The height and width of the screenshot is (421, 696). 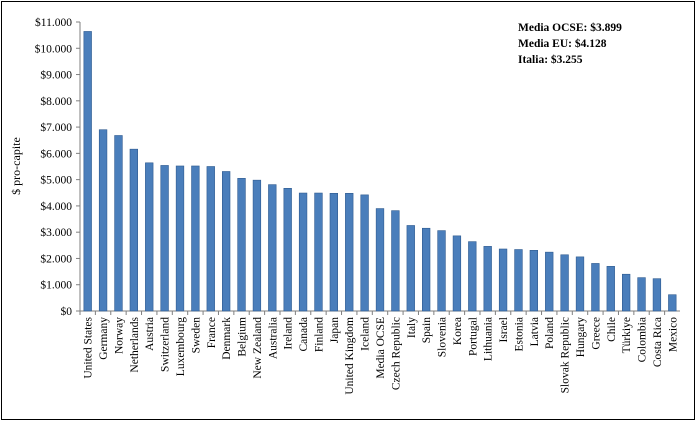 What do you see at coordinates (535, 331) in the screenshot?
I see `x-tick-label: Latvia` at bounding box center [535, 331].